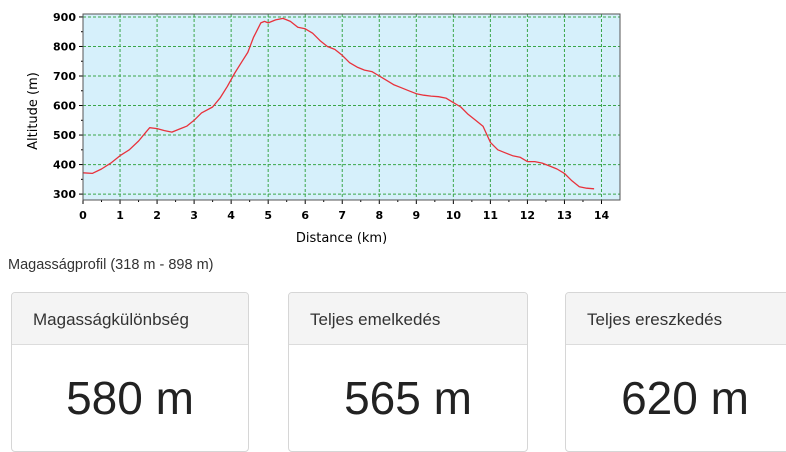 This screenshot has height=452, width=786. What do you see at coordinates (305, 215) in the screenshot?
I see `x-tick-label: 6` at bounding box center [305, 215].